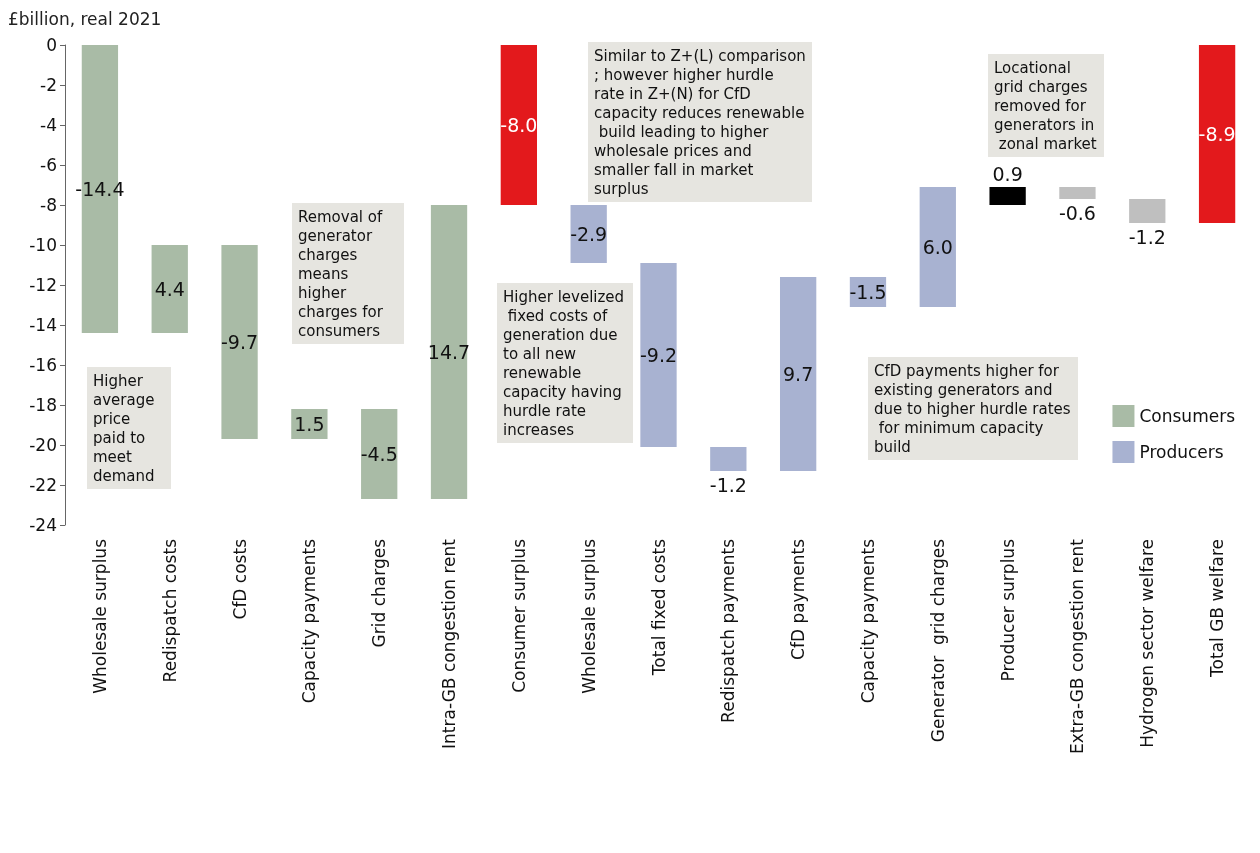 The width and height of the screenshot is (1260, 853). I want to click on y-tick-label: -6, so click(48, 165).